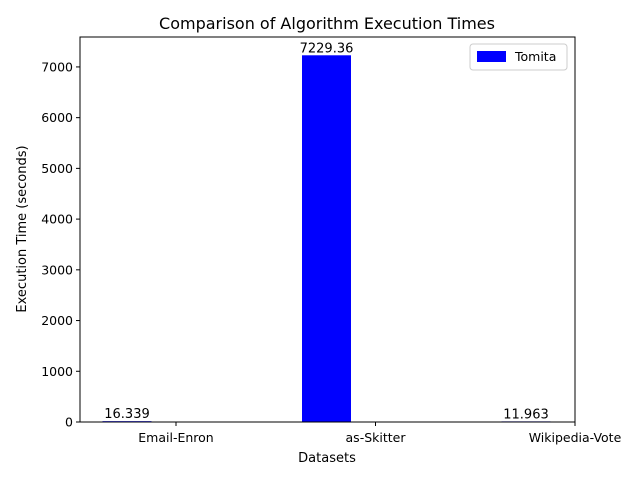 Image resolution: width=640 pixels, height=480 pixels. I want to click on y-tick-label: 3000, so click(57, 269).